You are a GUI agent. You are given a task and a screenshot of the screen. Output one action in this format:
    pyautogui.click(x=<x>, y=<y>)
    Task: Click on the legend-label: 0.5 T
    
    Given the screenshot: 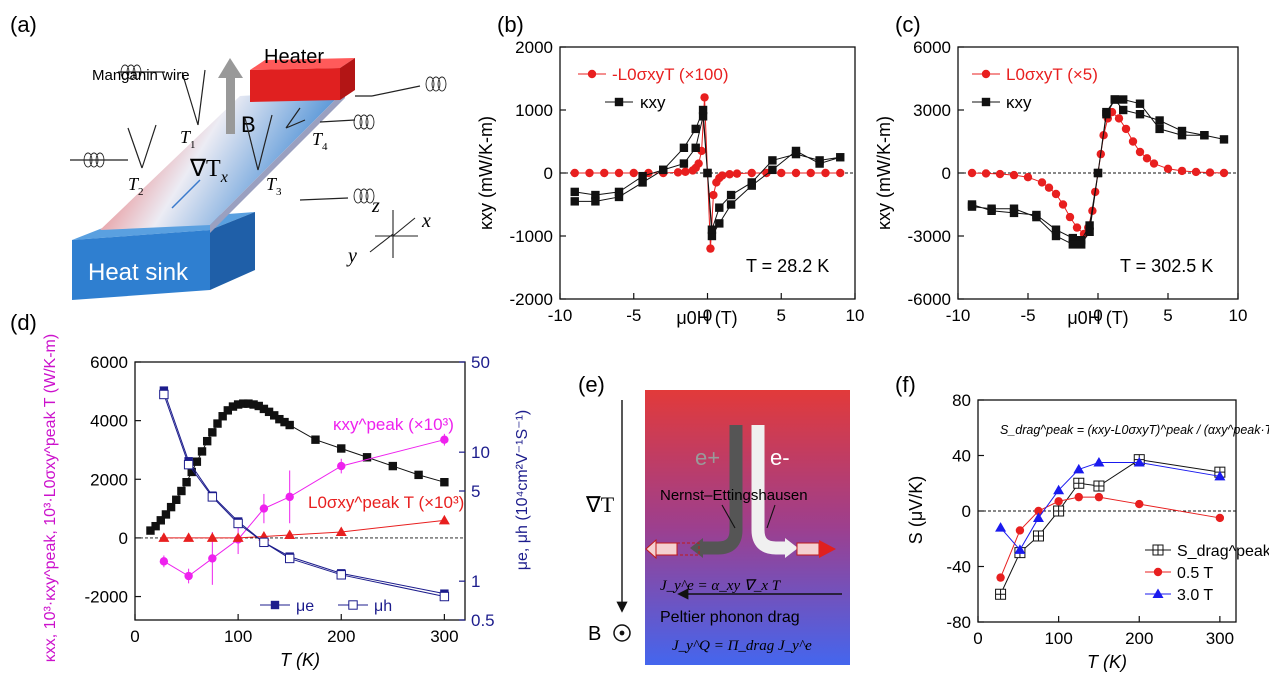 What is the action you would take?
    pyautogui.click(x=1195, y=573)
    